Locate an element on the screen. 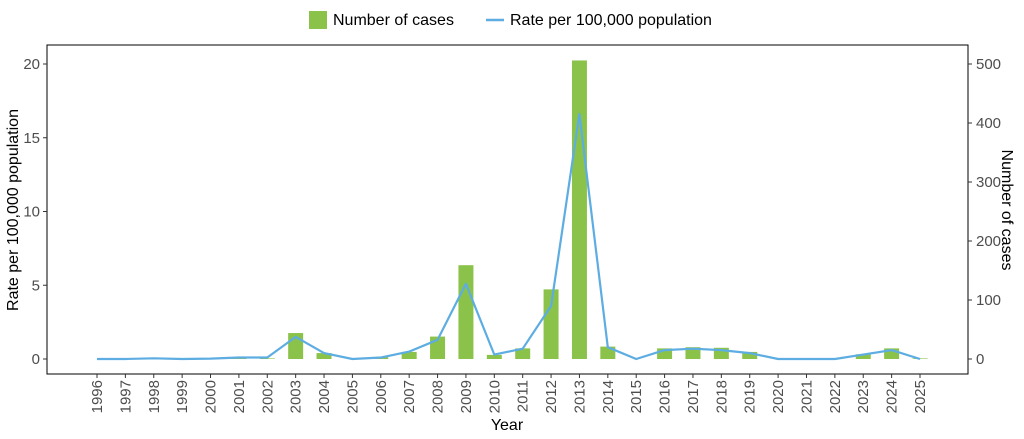 This screenshot has height=439, width=1024. x-tick-label-1999: 1999 is located at coordinates (182, 396).